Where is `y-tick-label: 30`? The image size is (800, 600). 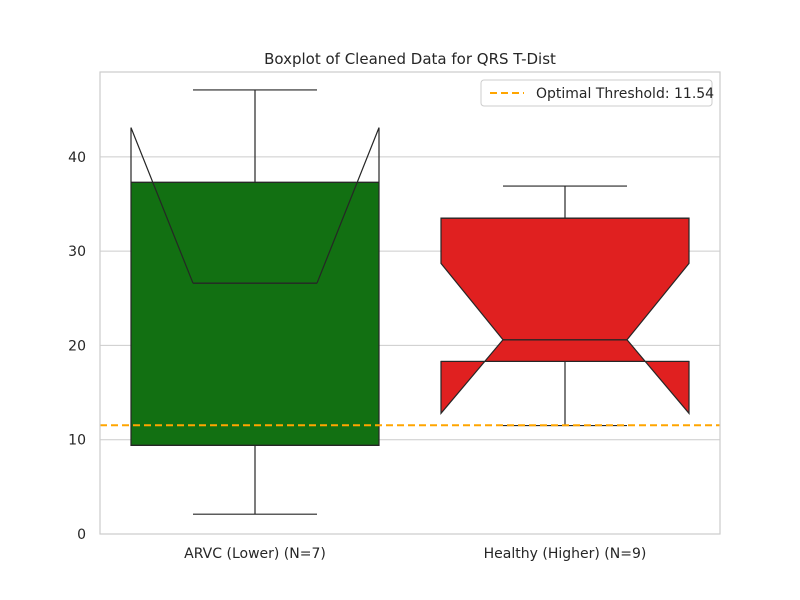
y-tick-label: 30 is located at coordinates (77, 252).